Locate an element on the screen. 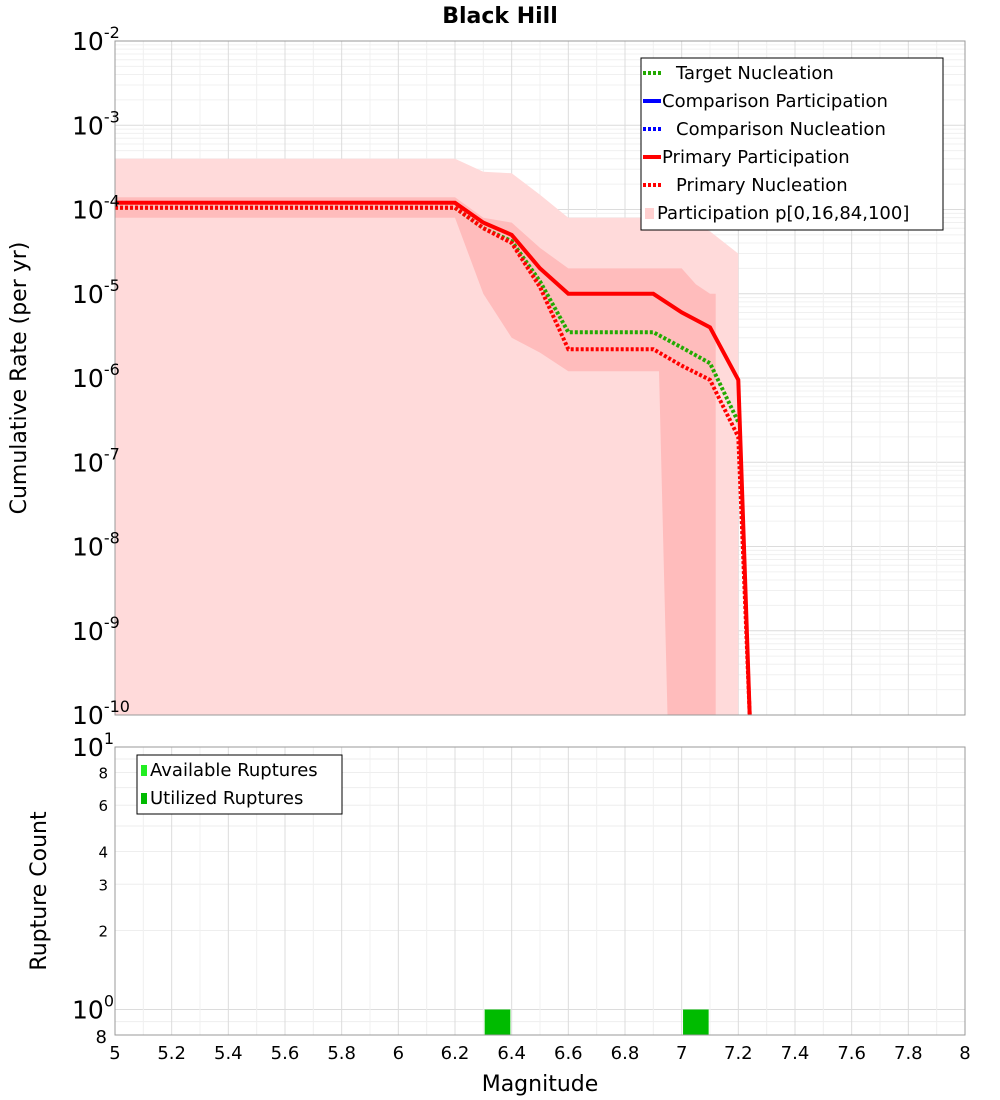 The image size is (1000, 1100). y-tick-label: 10⁻⁵ is located at coordinates (96, 292).